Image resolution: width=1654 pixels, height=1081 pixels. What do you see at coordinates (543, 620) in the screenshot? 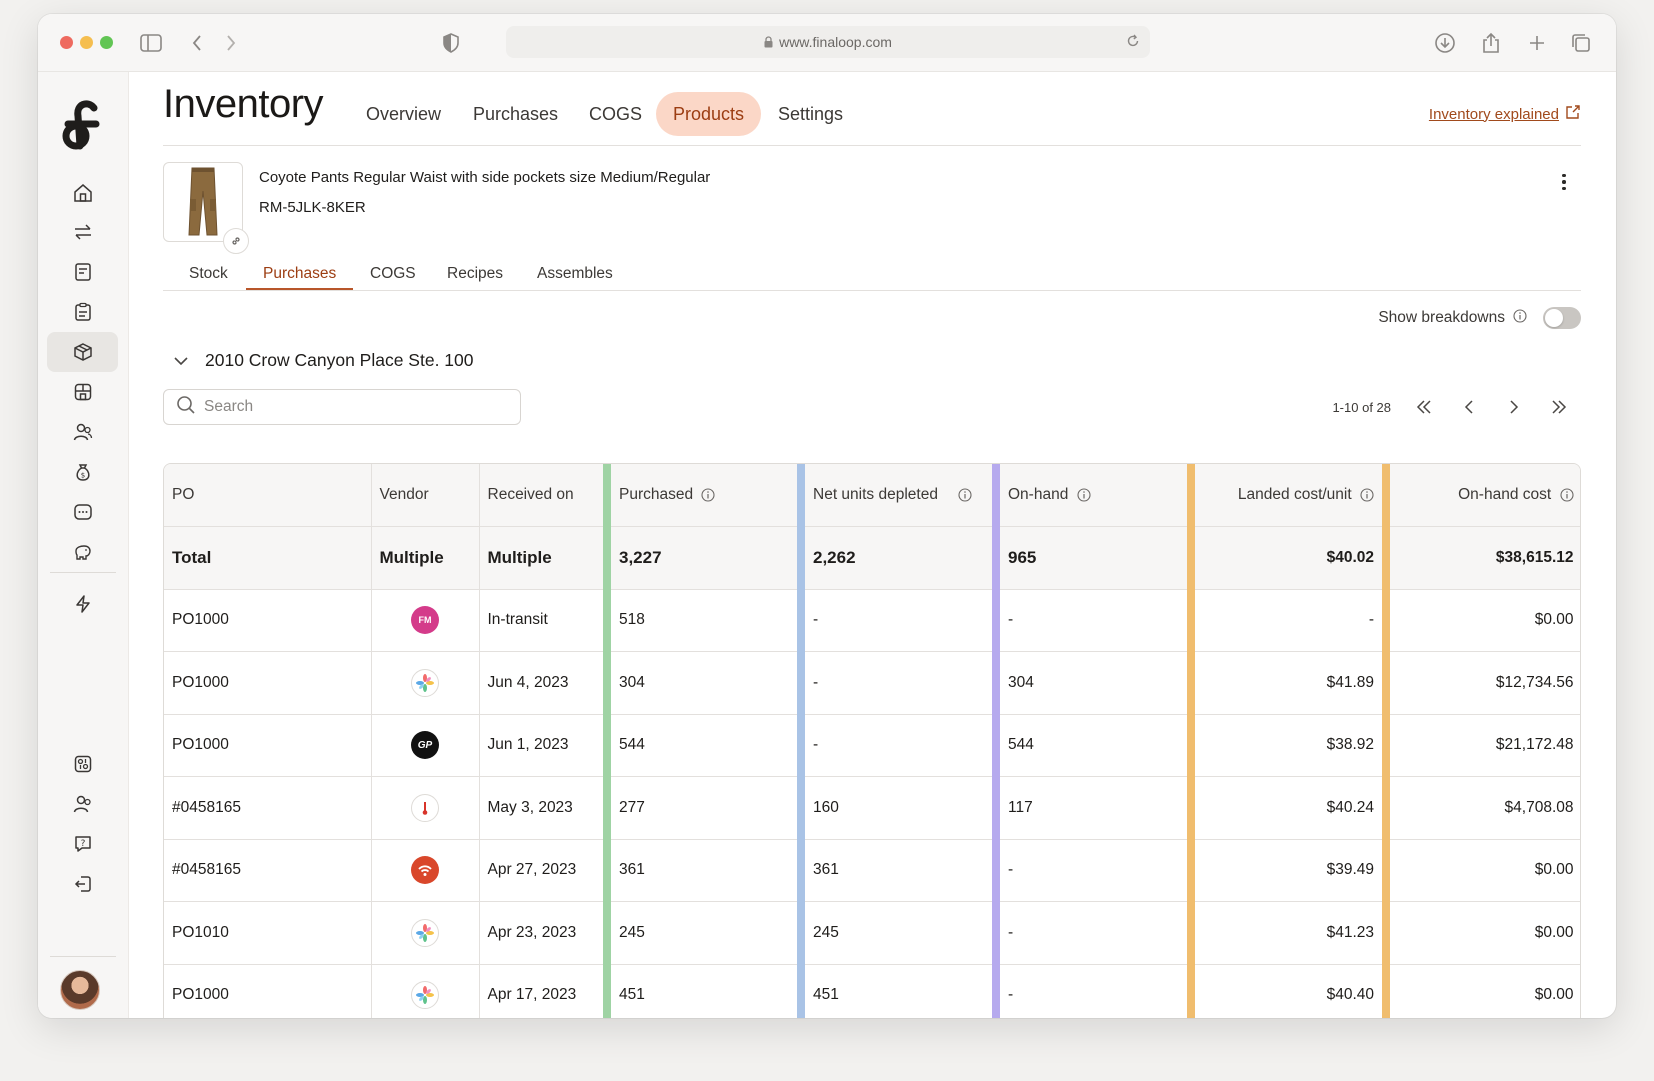
I see `row-received: In-transit` at bounding box center [543, 620].